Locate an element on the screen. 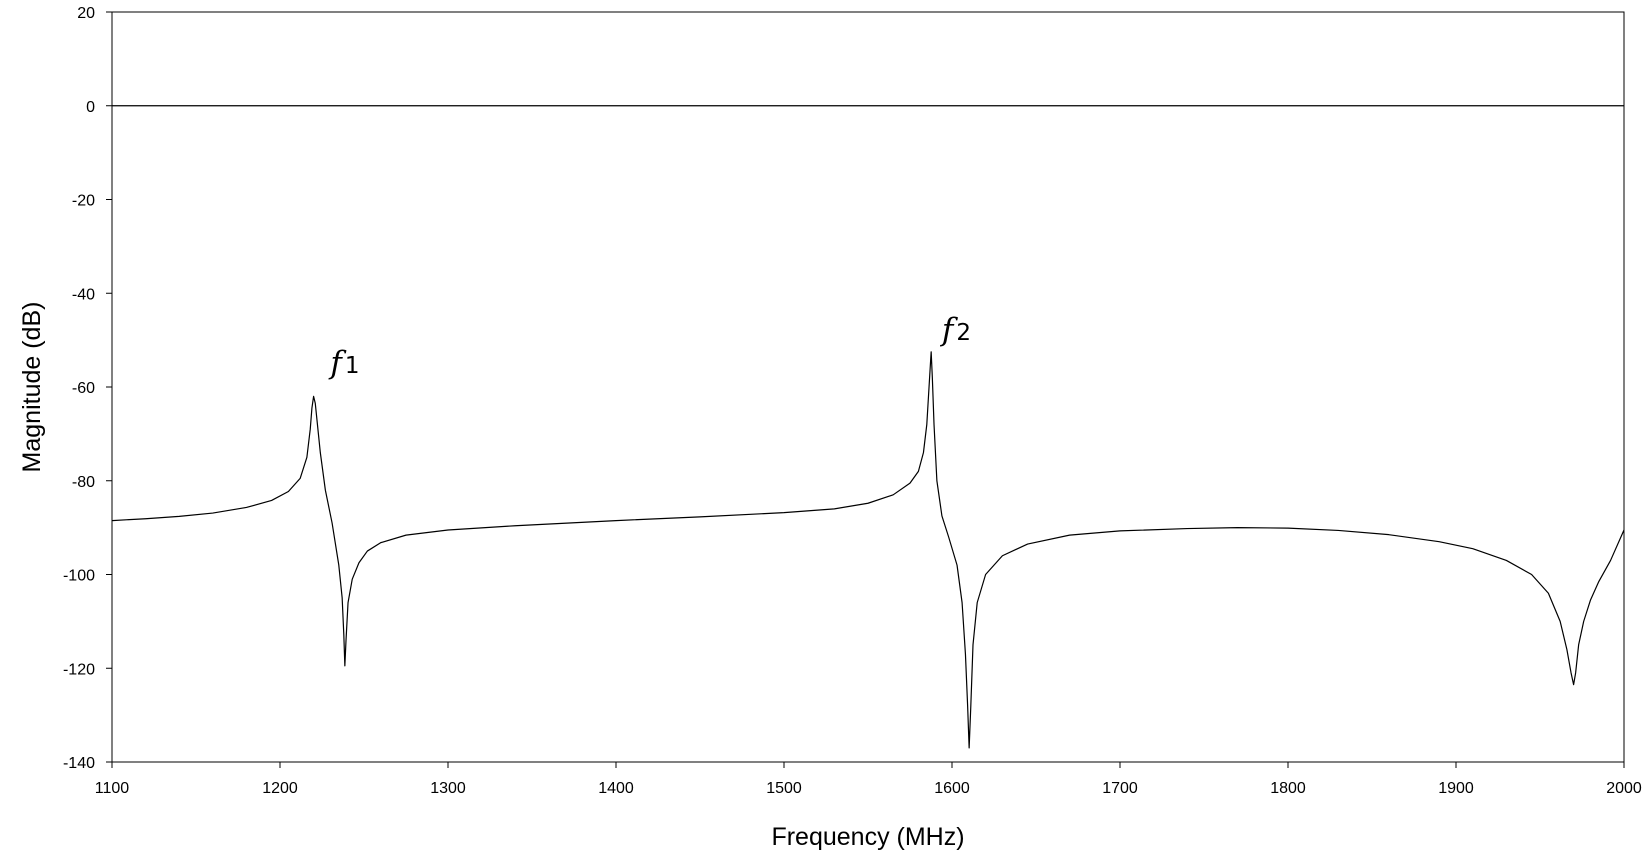 This screenshot has height=855, width=1644. y-tick-label: -20 is located at coordinates (83, 201).